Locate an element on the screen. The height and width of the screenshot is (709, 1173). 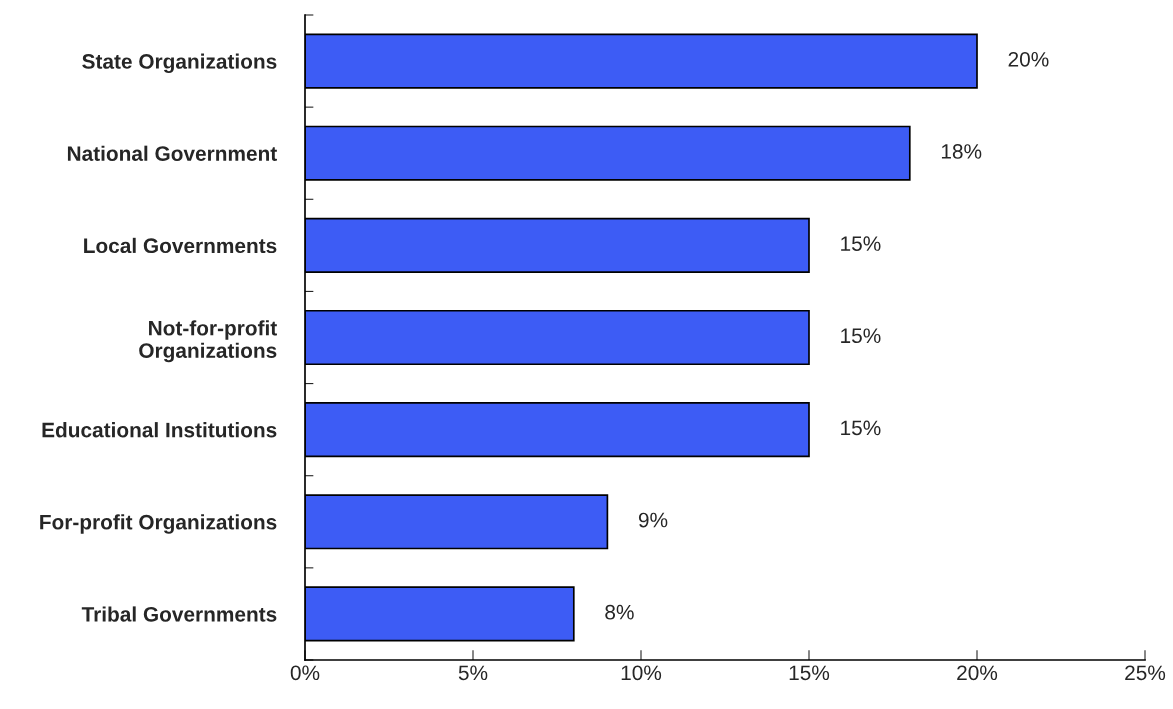
data-label: 20% is located at coordinates (1028, 59).